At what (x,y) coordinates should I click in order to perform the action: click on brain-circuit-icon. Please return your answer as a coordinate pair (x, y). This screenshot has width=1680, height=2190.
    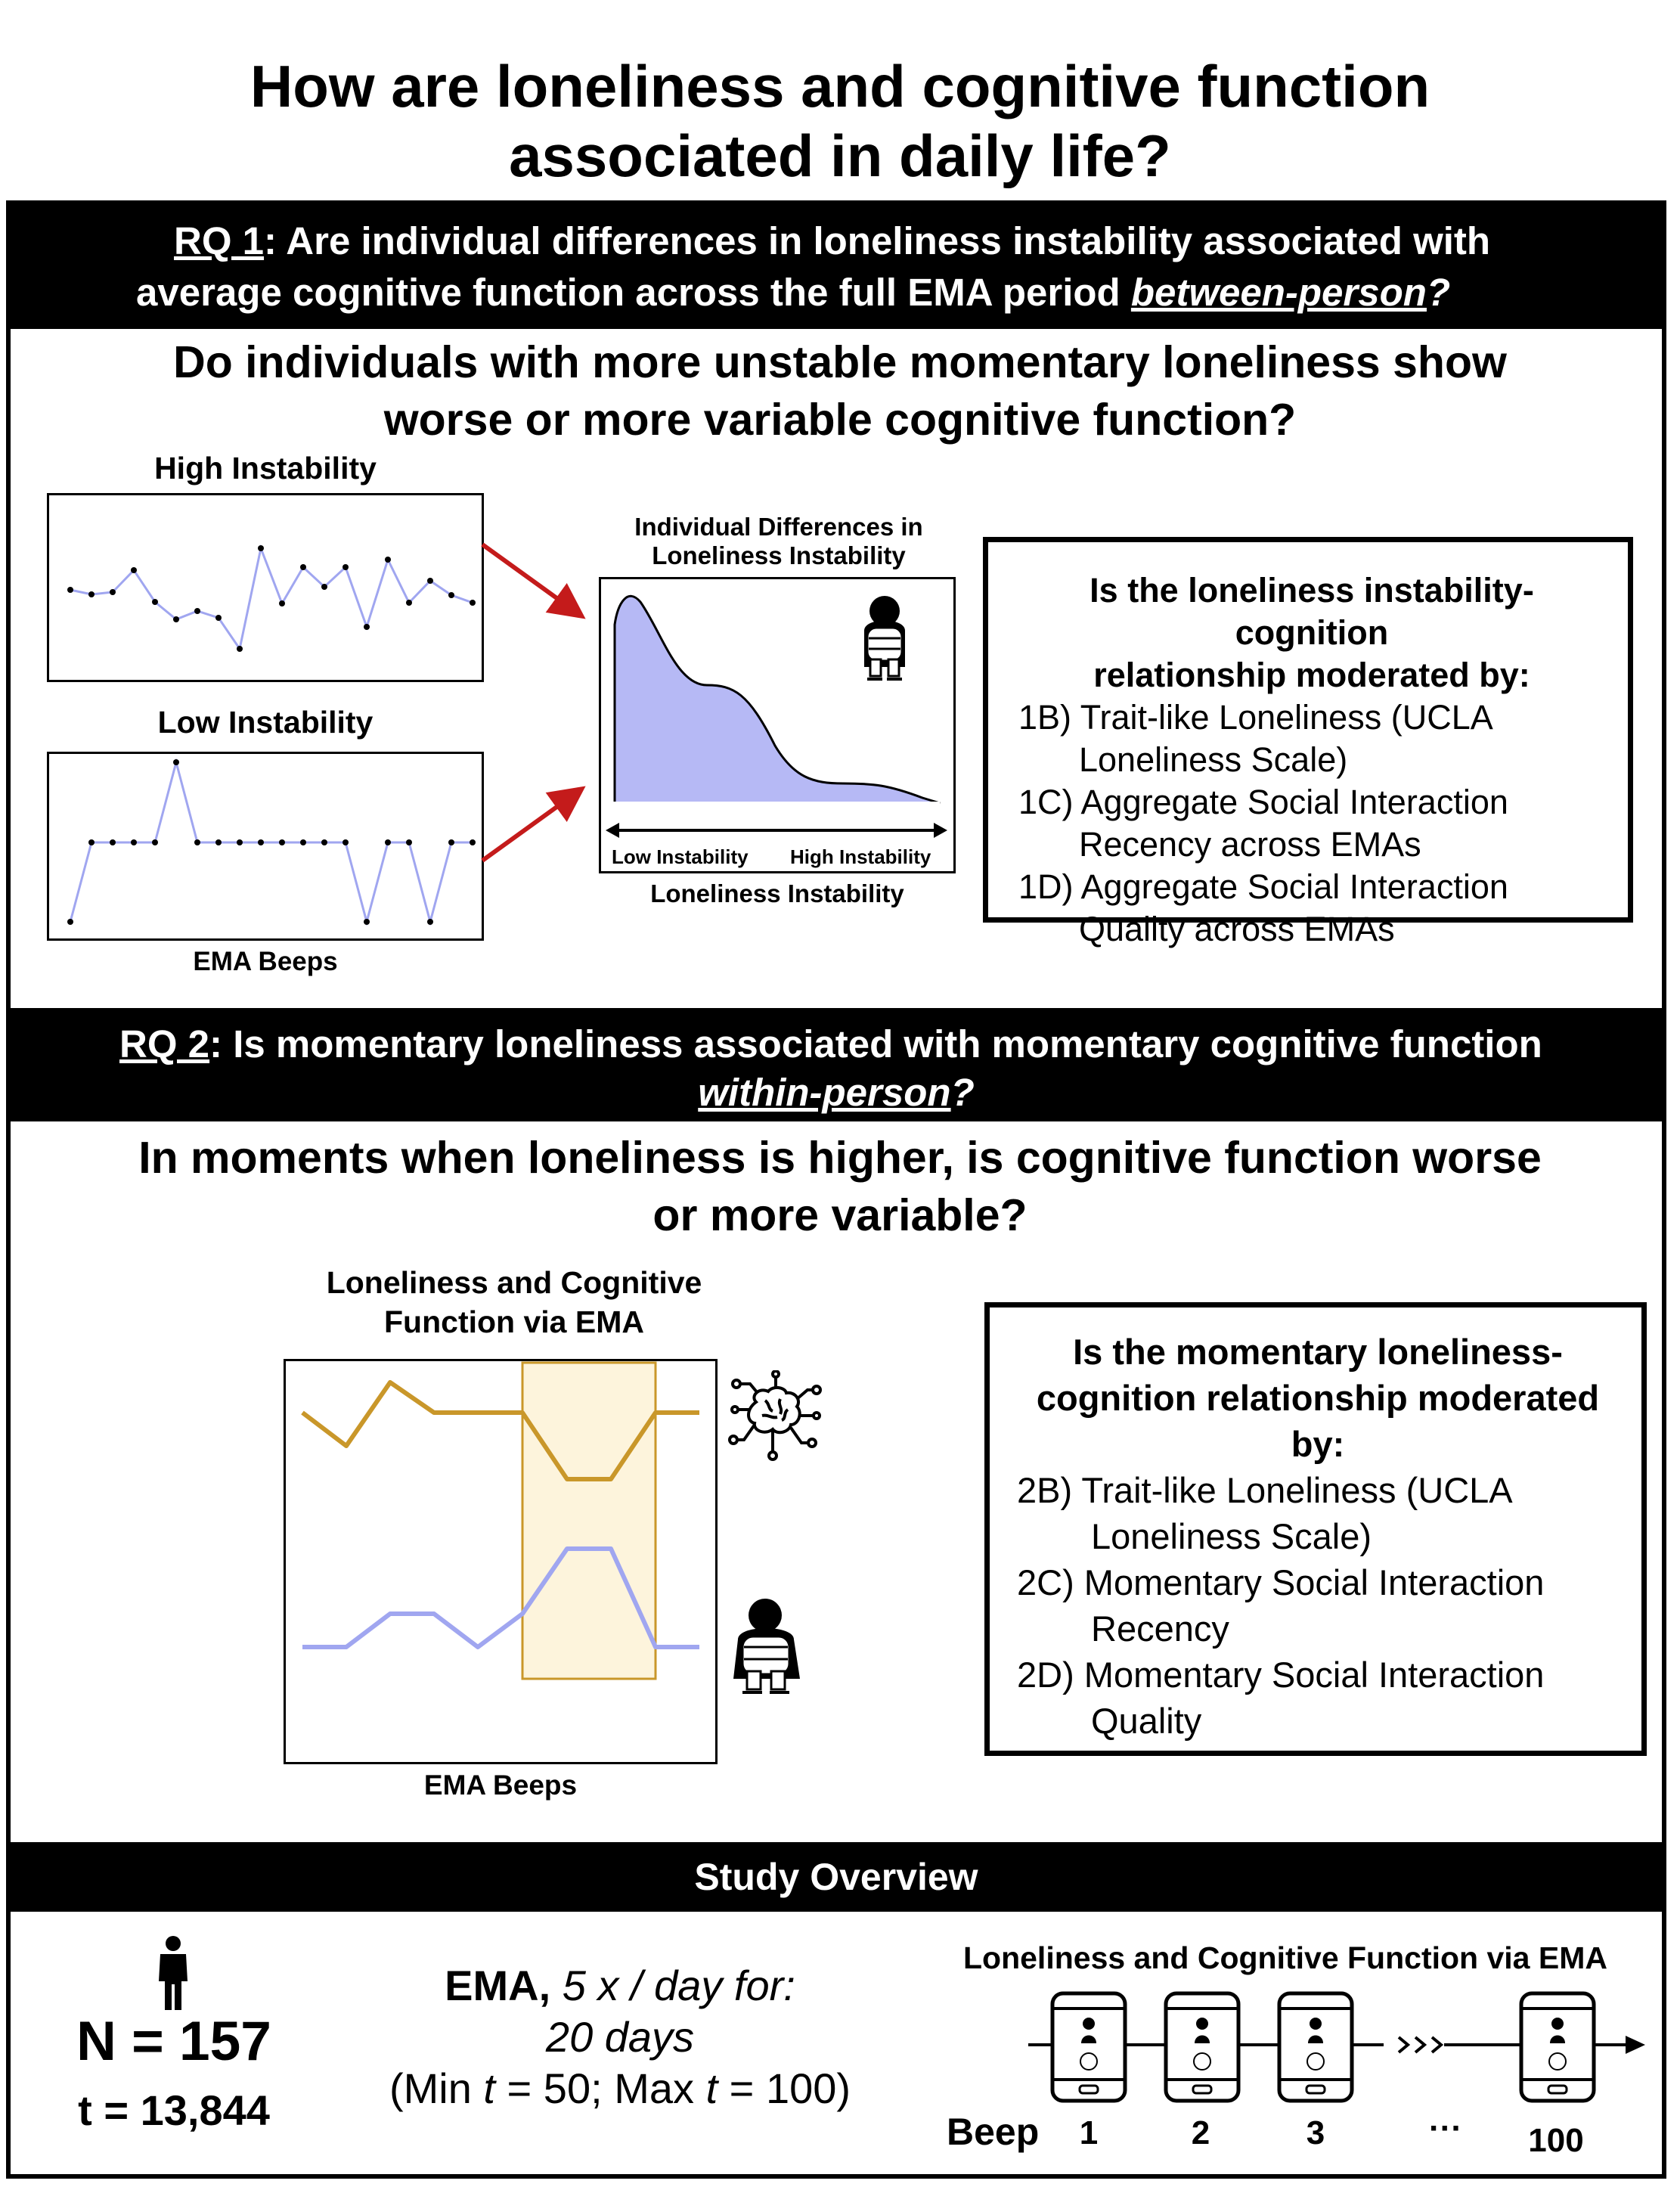
    Looking at the image, I should click on (775, 1415).